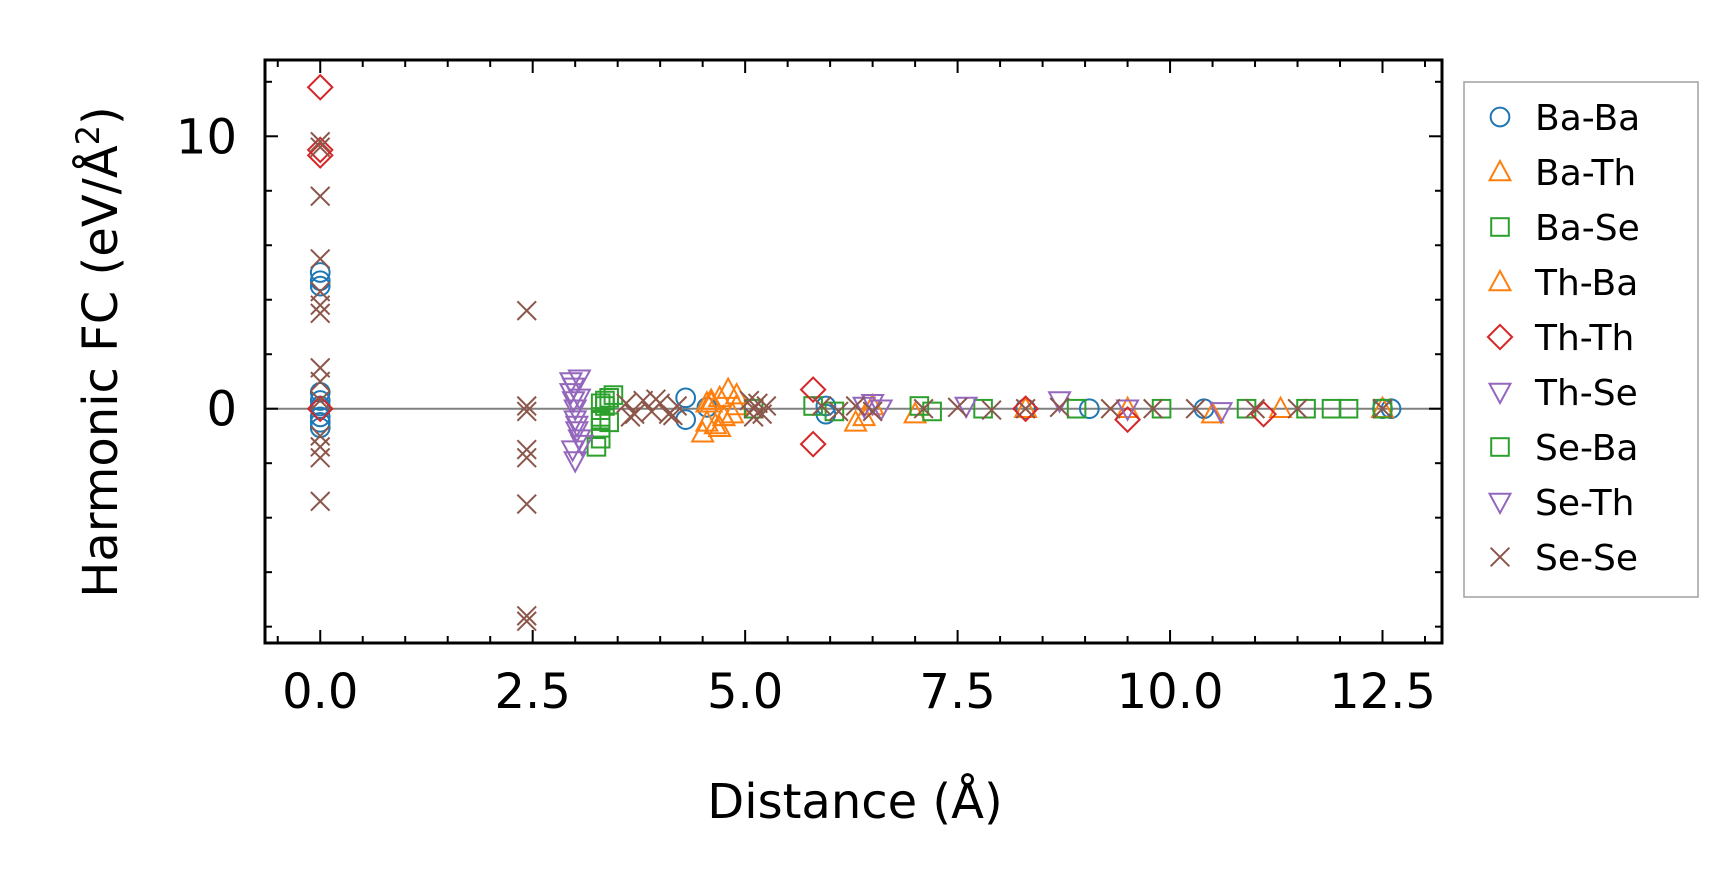 The width and height of the screenshot is (1719, 883). I want to click on legend-marker-se-th, so click(1500, 504).